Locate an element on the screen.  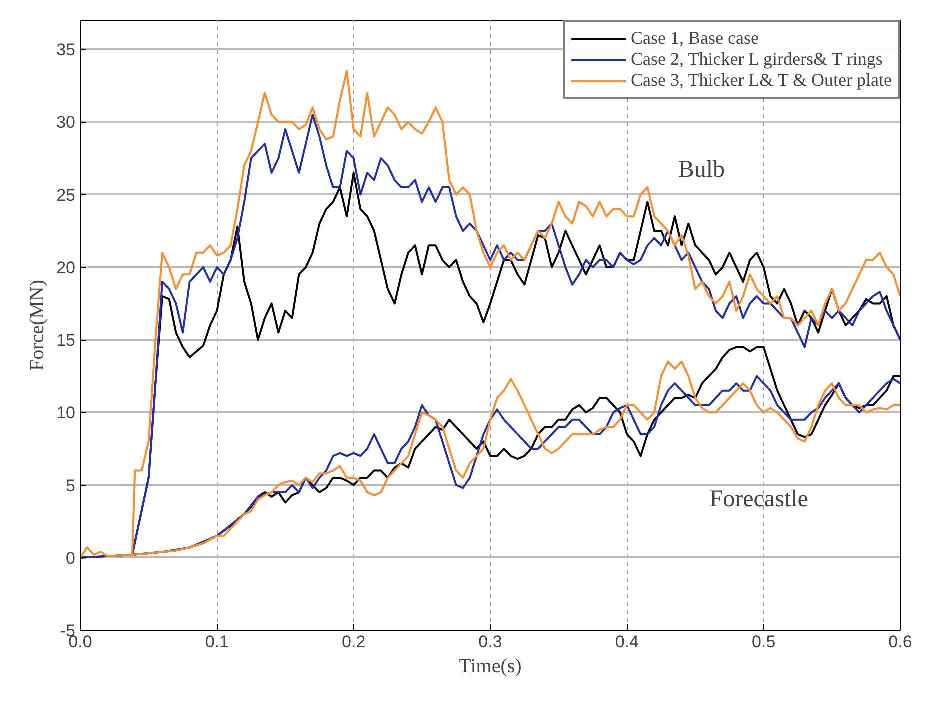
y-tick-label: 25 is located at coordinates (66, 195).